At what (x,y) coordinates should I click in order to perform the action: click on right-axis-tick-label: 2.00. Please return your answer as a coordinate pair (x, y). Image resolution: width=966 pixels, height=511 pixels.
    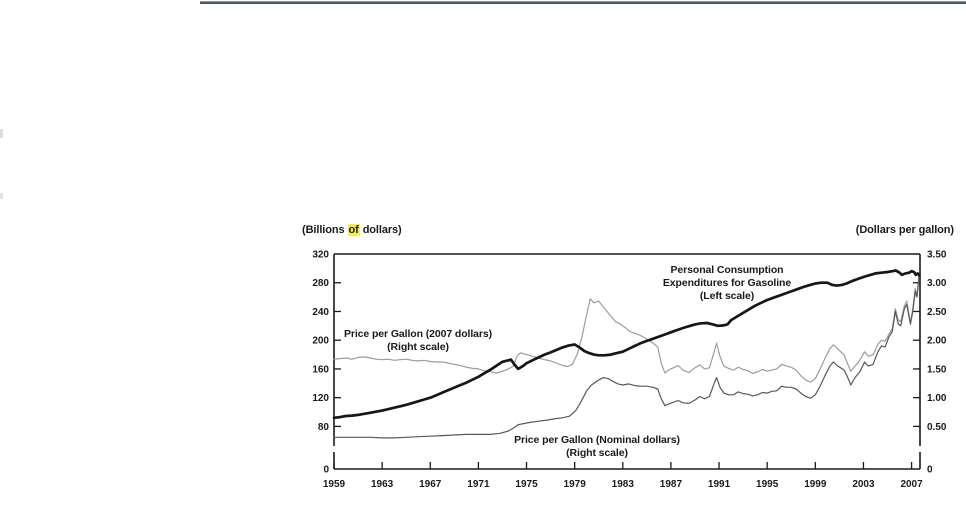
    Looking at the image, I should click on (937, 341).